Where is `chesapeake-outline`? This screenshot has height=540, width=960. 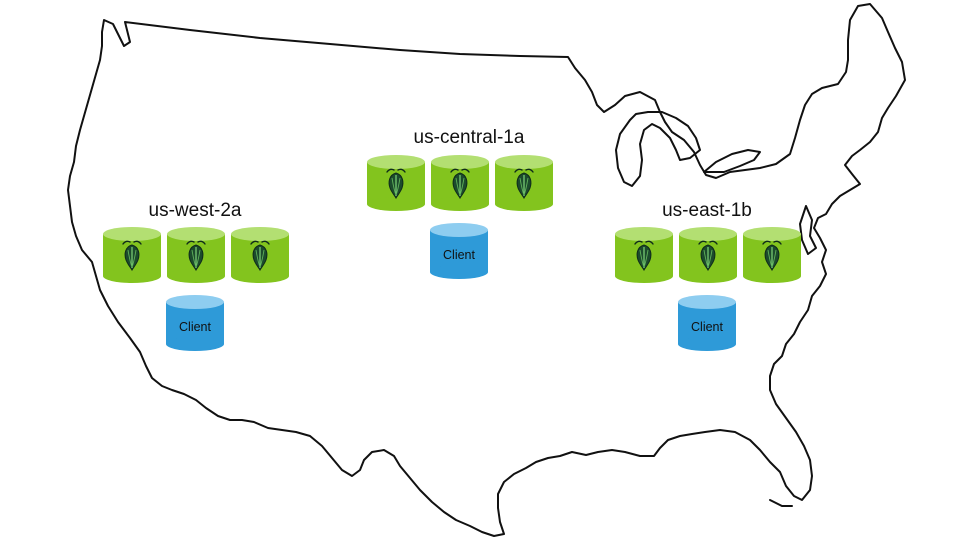 chesapeake-outline is located at coordinates (808, 230).